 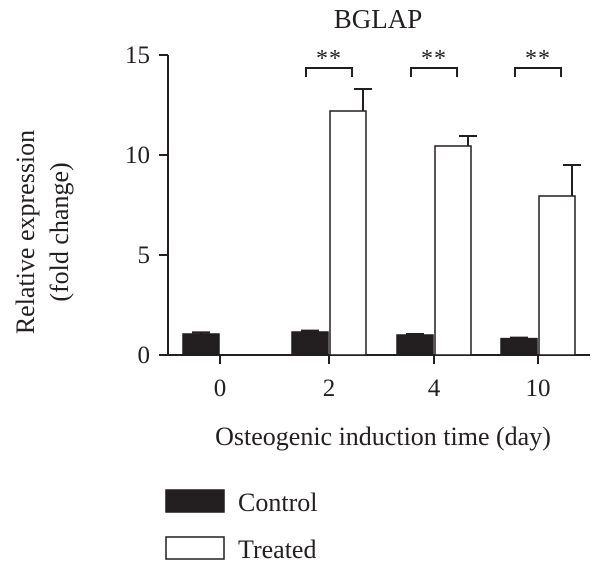 I want to click on y-tick-label: 15, so click(x=137, y=55).